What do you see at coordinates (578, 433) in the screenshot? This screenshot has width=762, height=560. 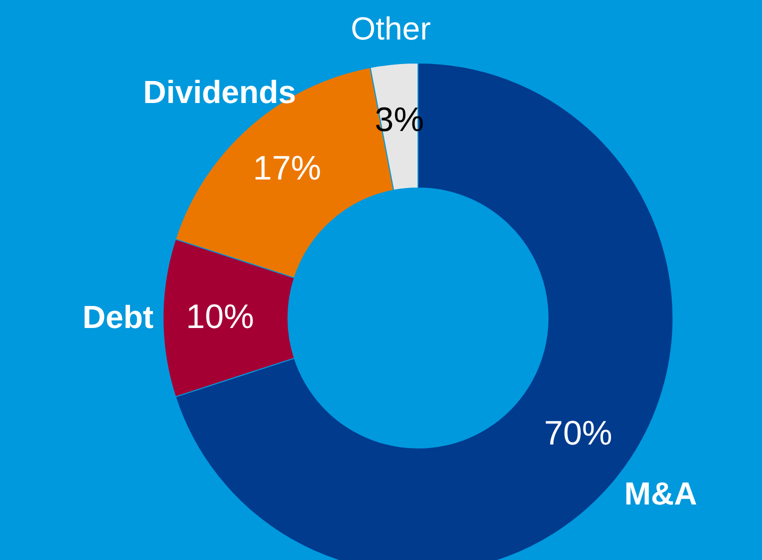 I see `data-label: 70%` at bounding box center [578, 433].